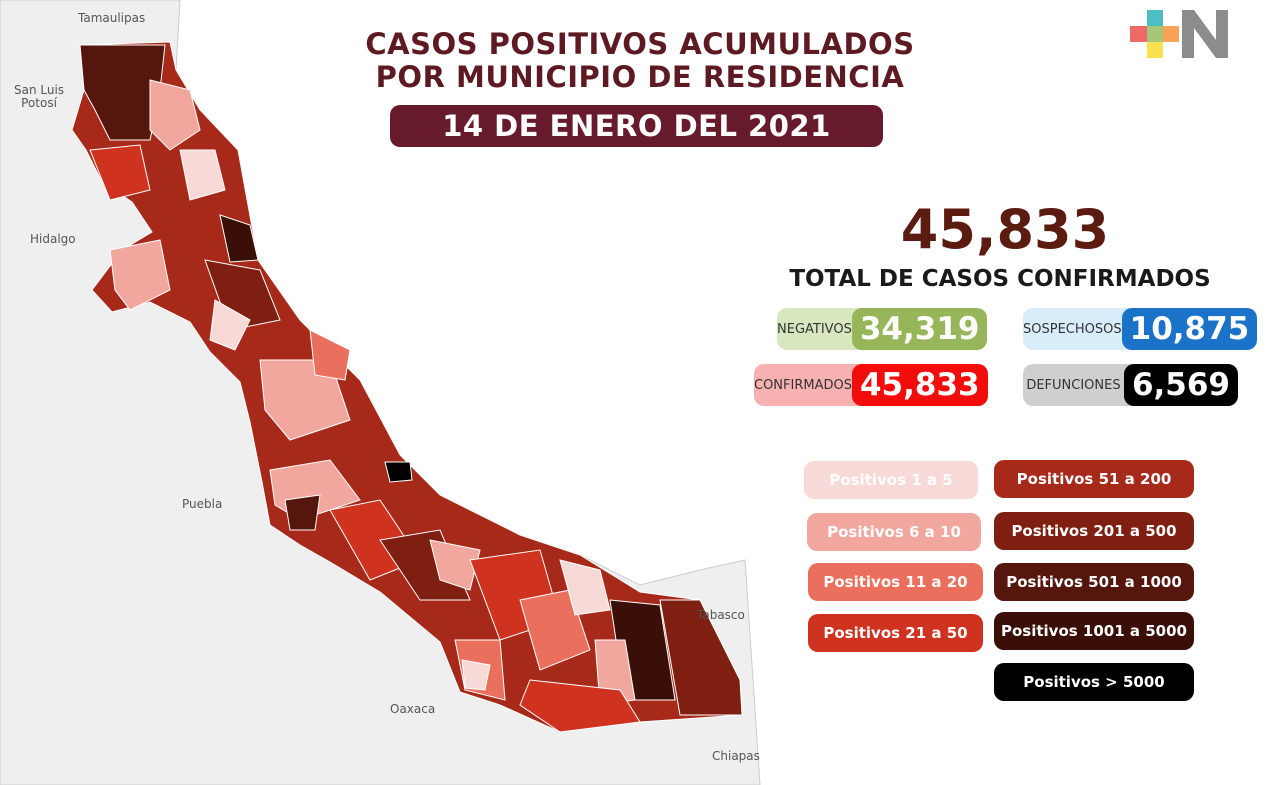 The width and height of the screenshot is (1280, 785). I want to click on stat-label: NEGATIVOS, so click(814, 329).